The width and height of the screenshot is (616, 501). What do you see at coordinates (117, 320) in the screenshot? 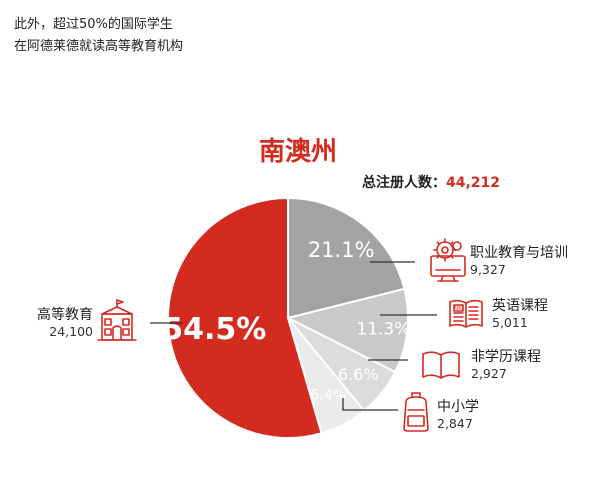
I see `university-building-icon` at bounding box center [117, 320].